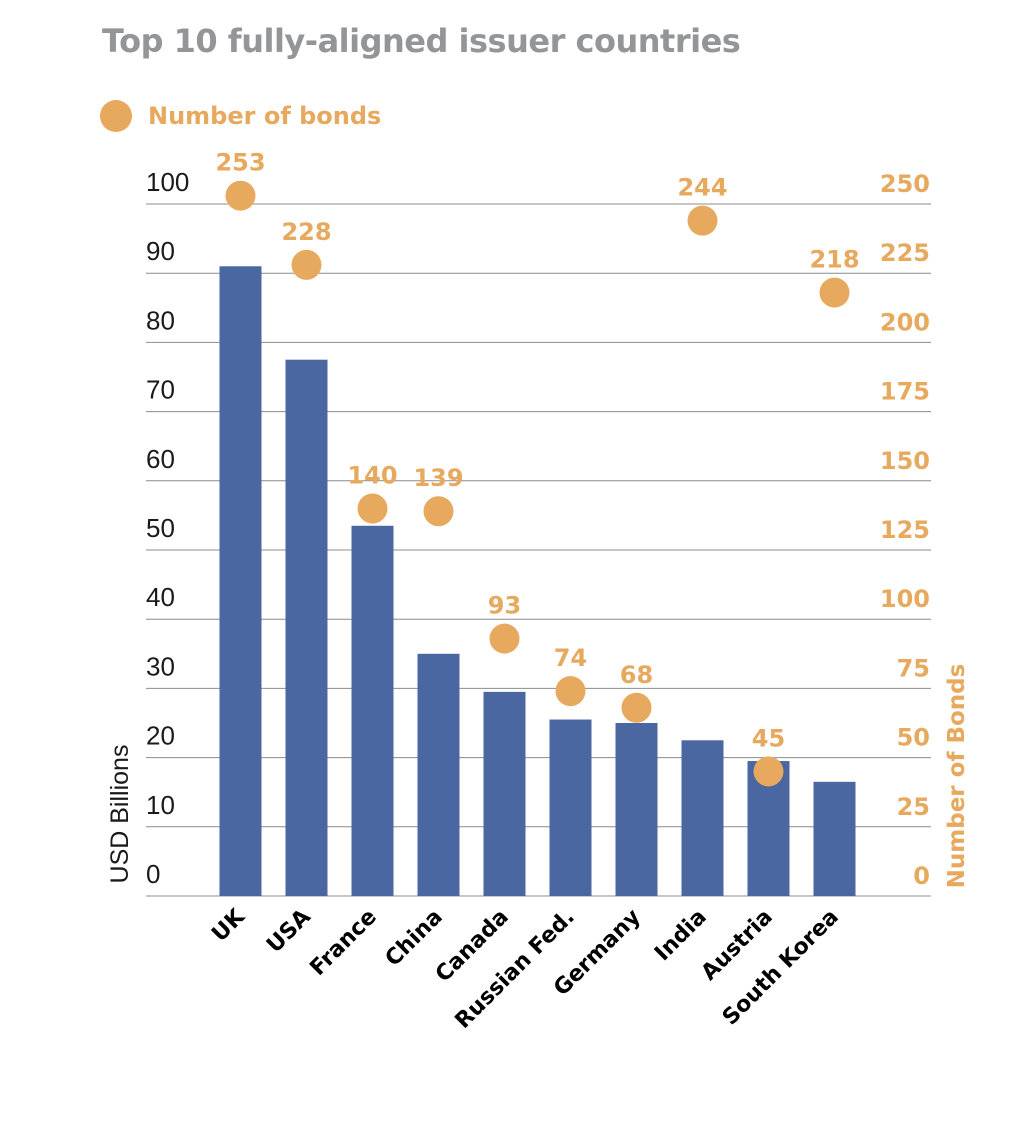 This screenshot has width=1014, height=1122. What do you see at coordinates (905, 599) in the screenshot?
I see `y2-tick-label: 100` at bounding box center [905, 599].